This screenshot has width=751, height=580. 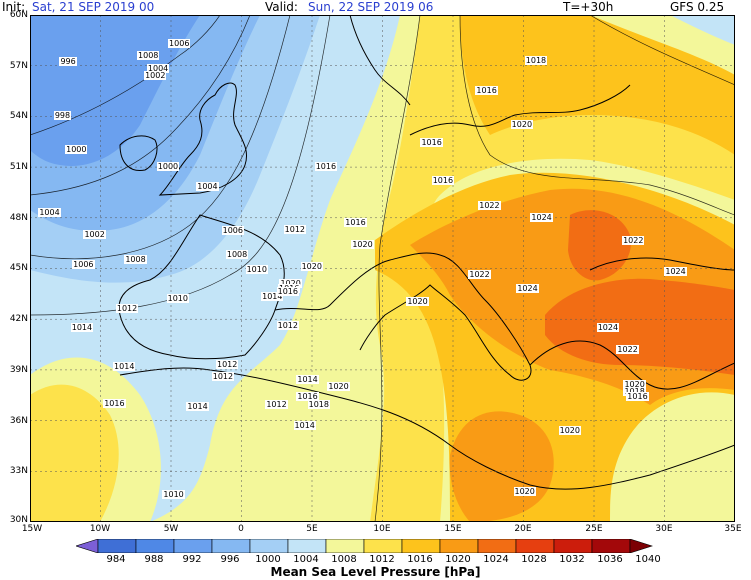 I want to click on lat-label: 42N, so click(x=18, y=319).